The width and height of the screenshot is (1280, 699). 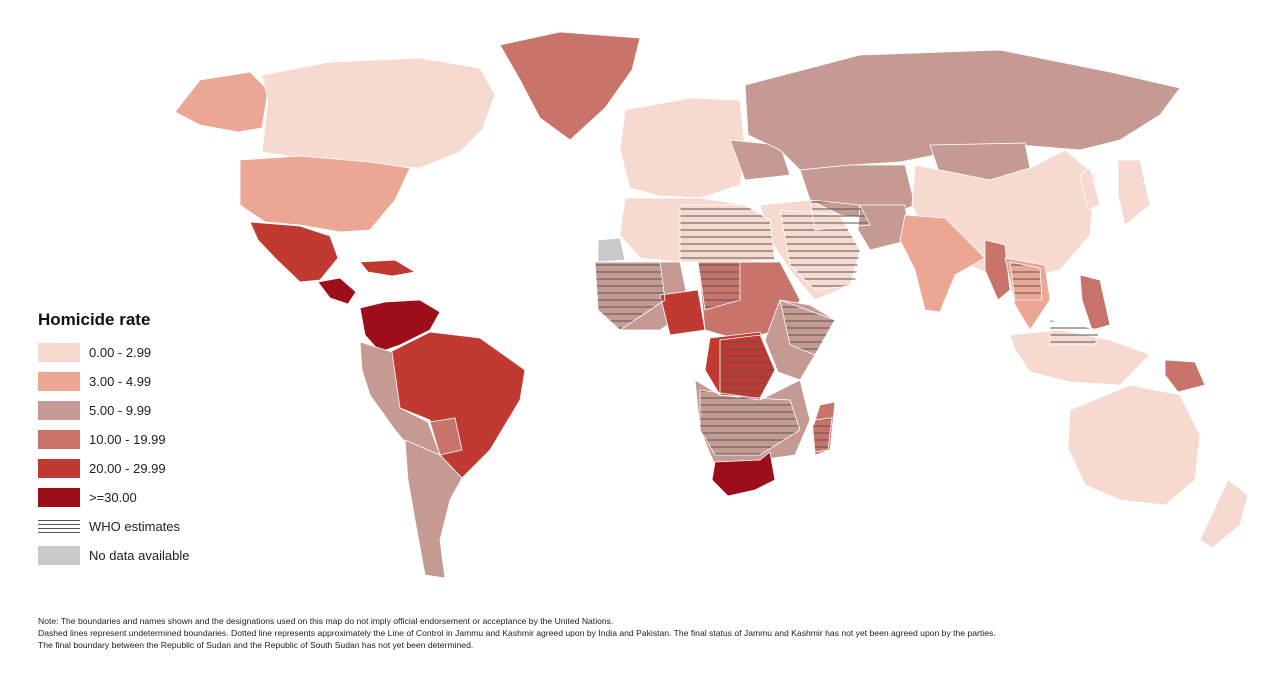 What do you see at coordinates (1134, 445) in the screenshot?
I see `region-australia` at bounding box center [1134, 445].